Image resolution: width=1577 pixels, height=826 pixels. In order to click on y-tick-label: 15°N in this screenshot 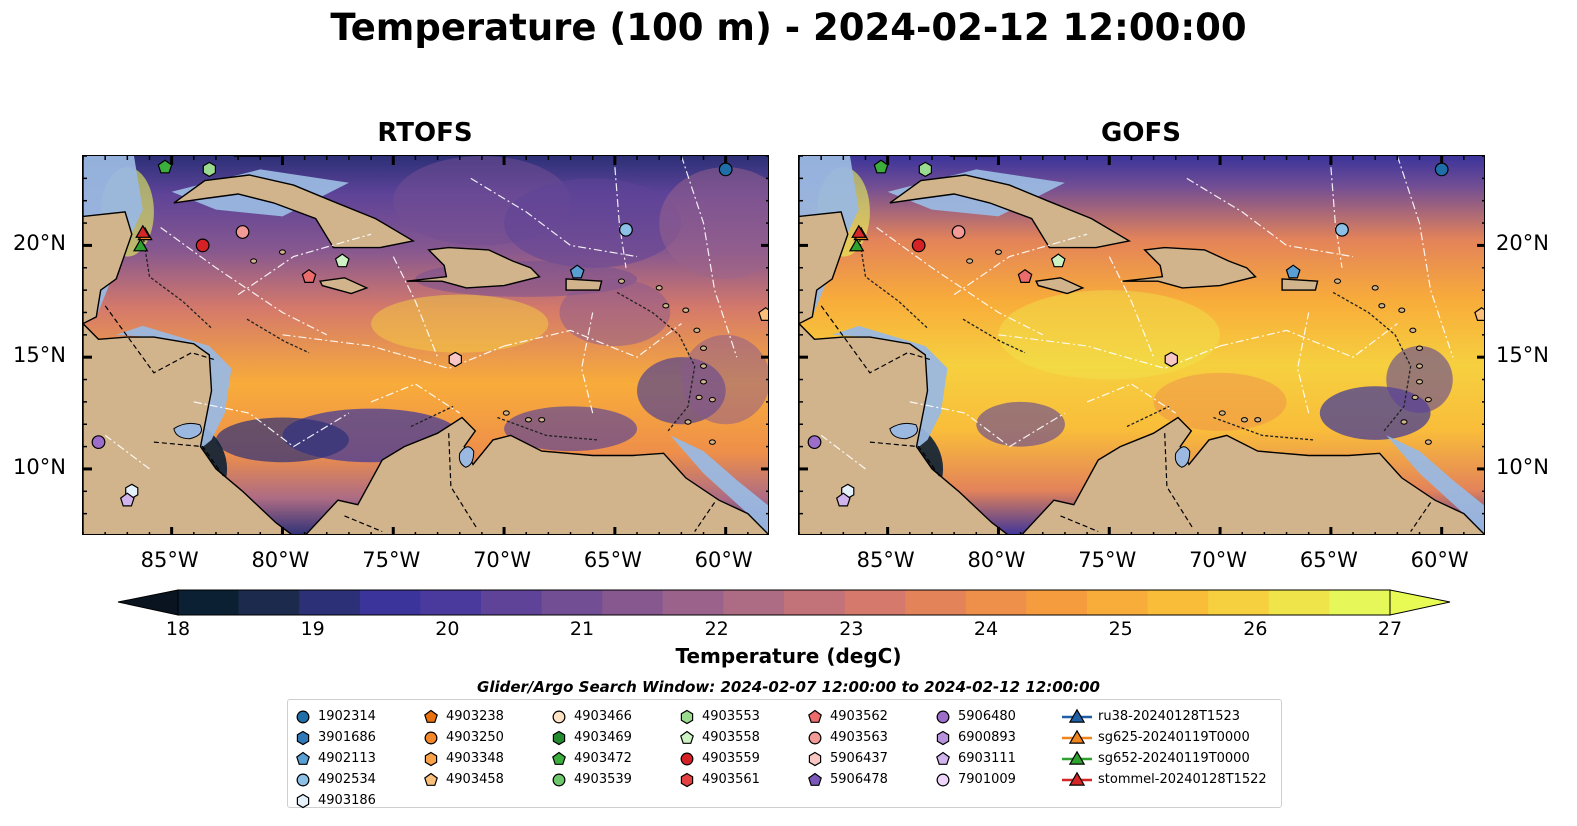, I will do `click(39, 355)`.